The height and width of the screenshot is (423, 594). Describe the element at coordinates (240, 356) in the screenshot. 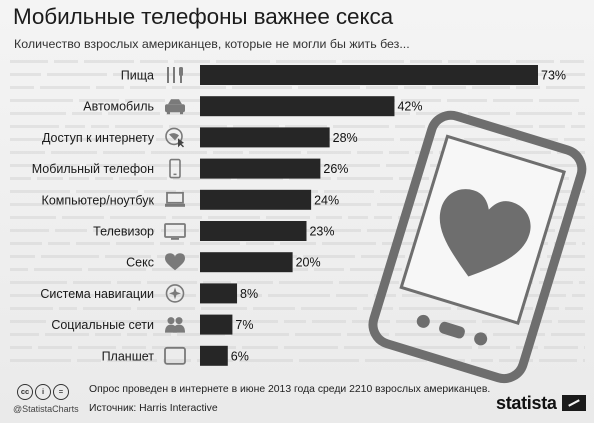

I see `value-label: 6%` at that location.